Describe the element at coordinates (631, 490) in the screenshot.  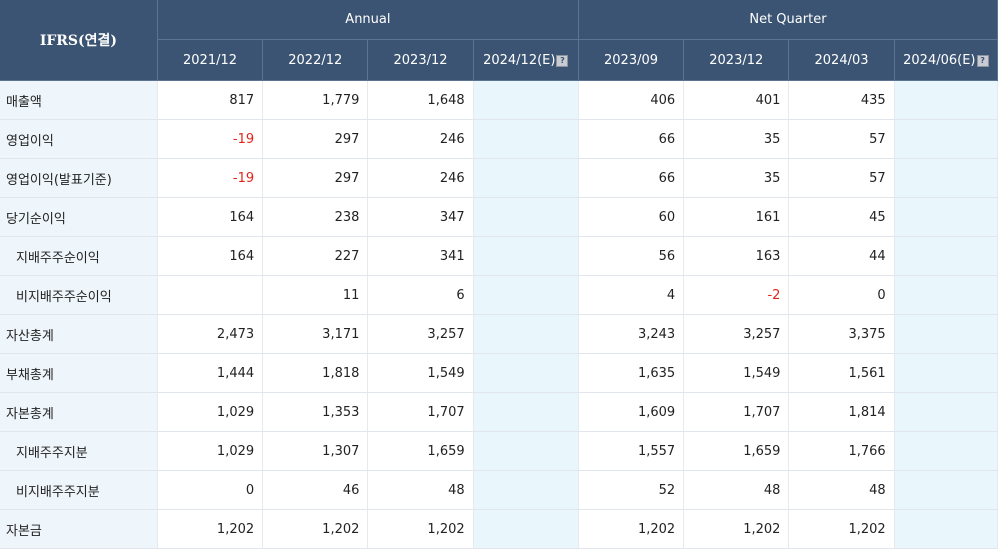
I see `value-cell: 52` at that location.